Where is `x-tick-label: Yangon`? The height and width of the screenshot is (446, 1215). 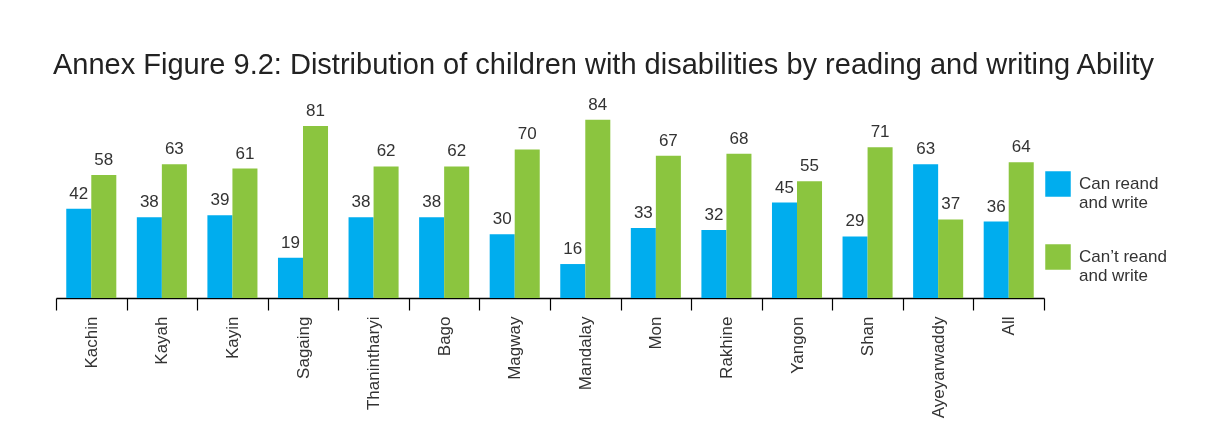 x-tick-label: Yangon is located at coordinates (797, 345).